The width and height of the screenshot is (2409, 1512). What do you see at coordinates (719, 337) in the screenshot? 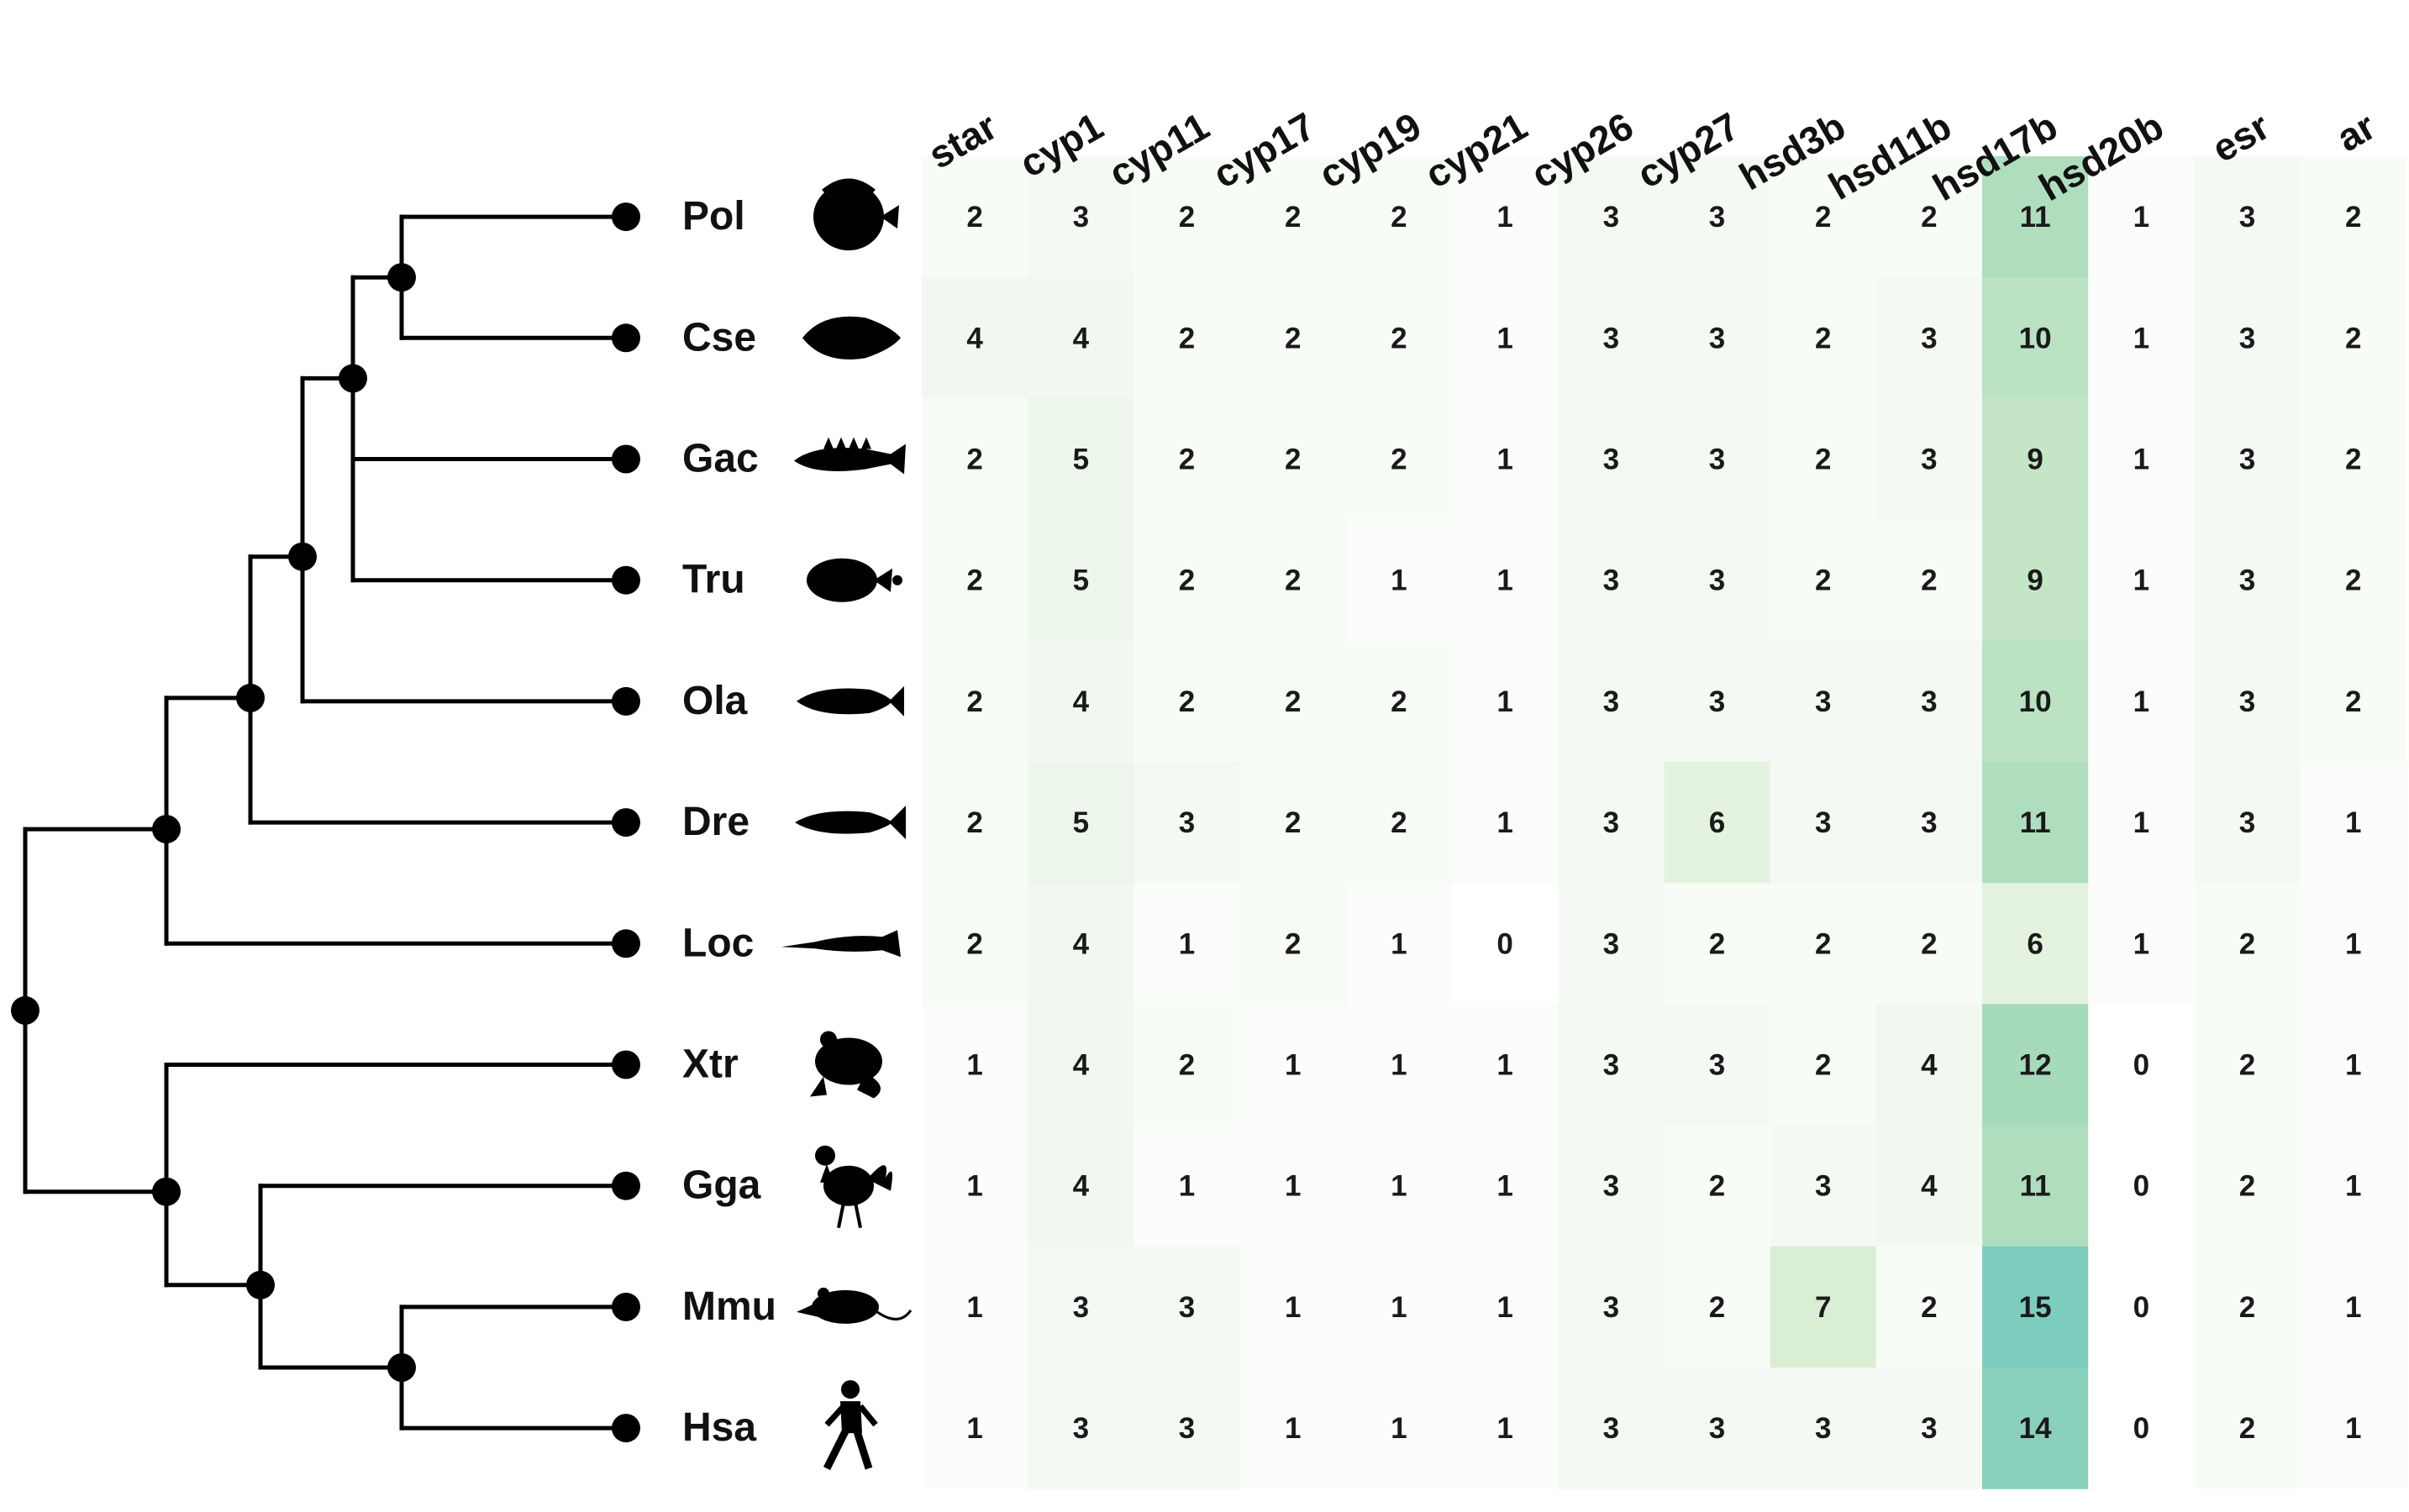
I see `species-label-cse: Cse` at bounding box center [719, 337].